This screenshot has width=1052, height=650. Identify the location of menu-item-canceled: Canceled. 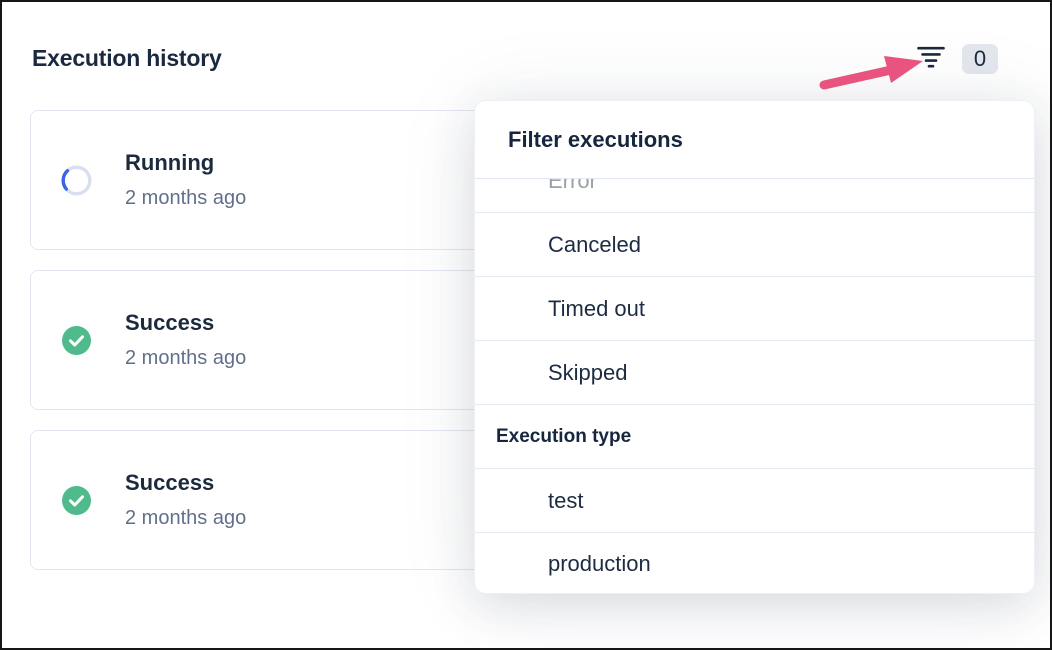
(754, 245).